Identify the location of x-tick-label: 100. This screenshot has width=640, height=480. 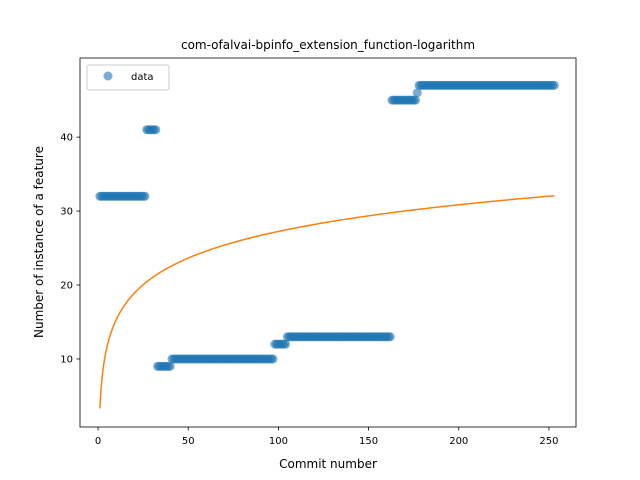
(278, 441).